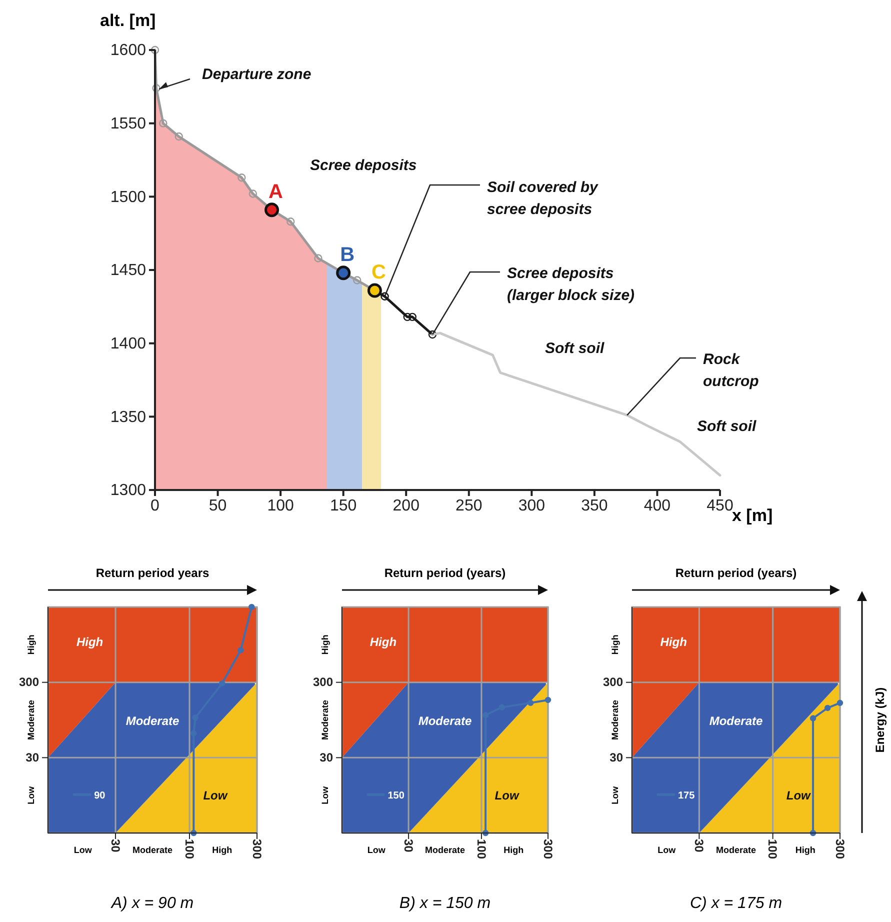  I want to click on annotation: Departure zone, so click(257, 74).